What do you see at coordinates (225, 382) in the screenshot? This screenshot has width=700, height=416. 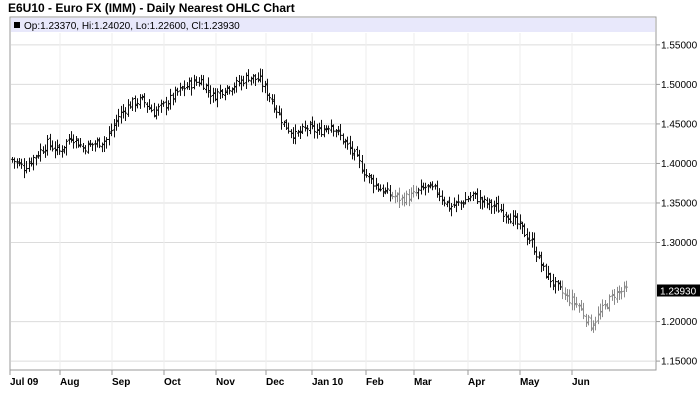 I see `x-month-label: Nov` at bounding box center [225, 382].